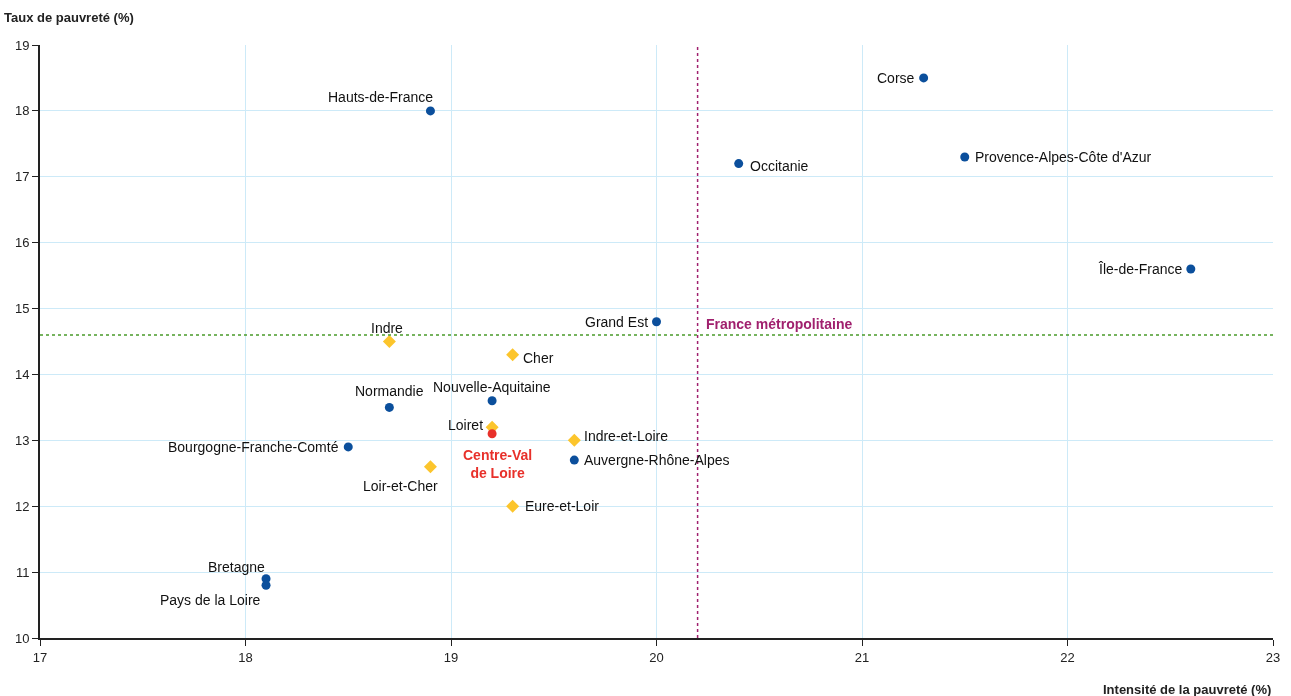 The image size is (1291, 696). What do you see at coordinates (389, 391) in the screenshot?
I see `annotation: Normandie` at bounding box center [389, 391].